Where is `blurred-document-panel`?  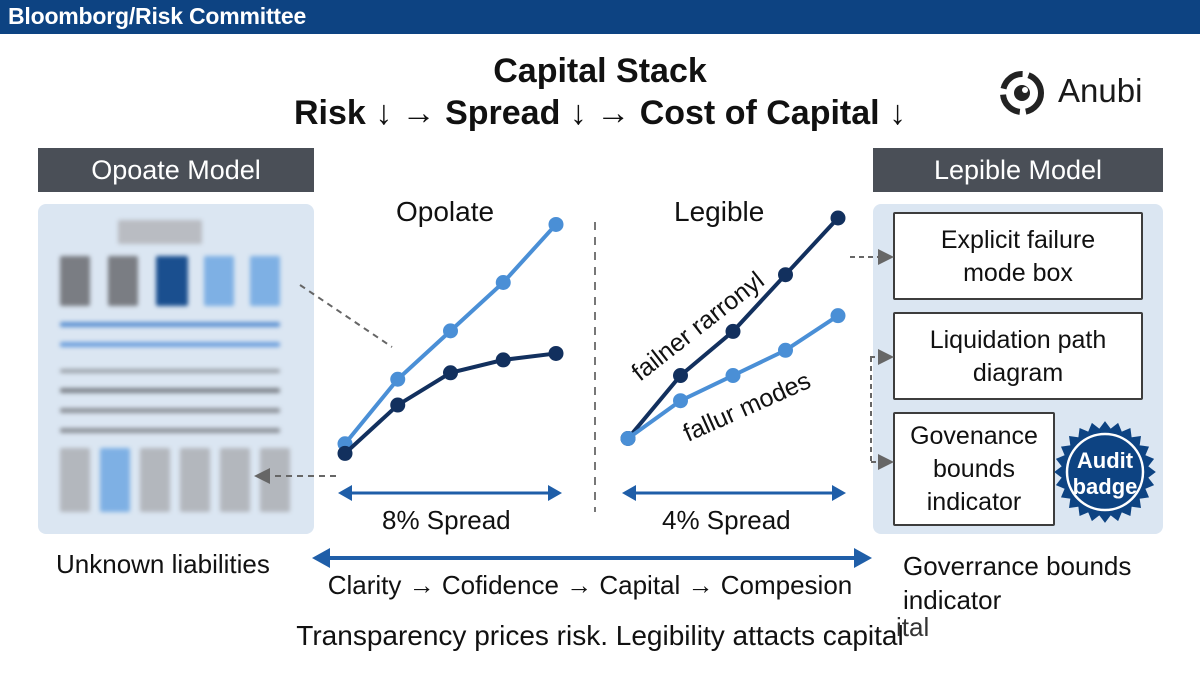 blurred-document-panel is located at coordinates (176, 369).